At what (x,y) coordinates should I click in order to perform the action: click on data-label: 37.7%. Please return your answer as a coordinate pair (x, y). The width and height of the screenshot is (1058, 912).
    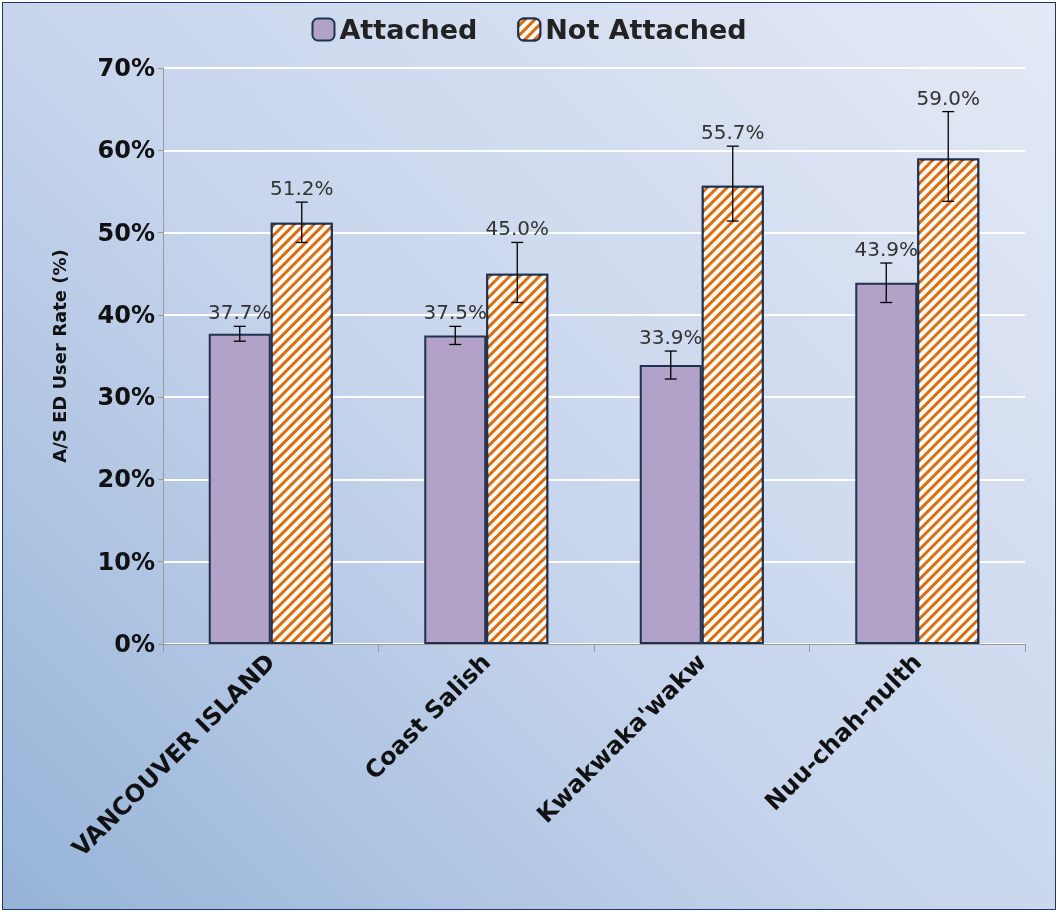
    Looking at the image, I should click on (239, 312).